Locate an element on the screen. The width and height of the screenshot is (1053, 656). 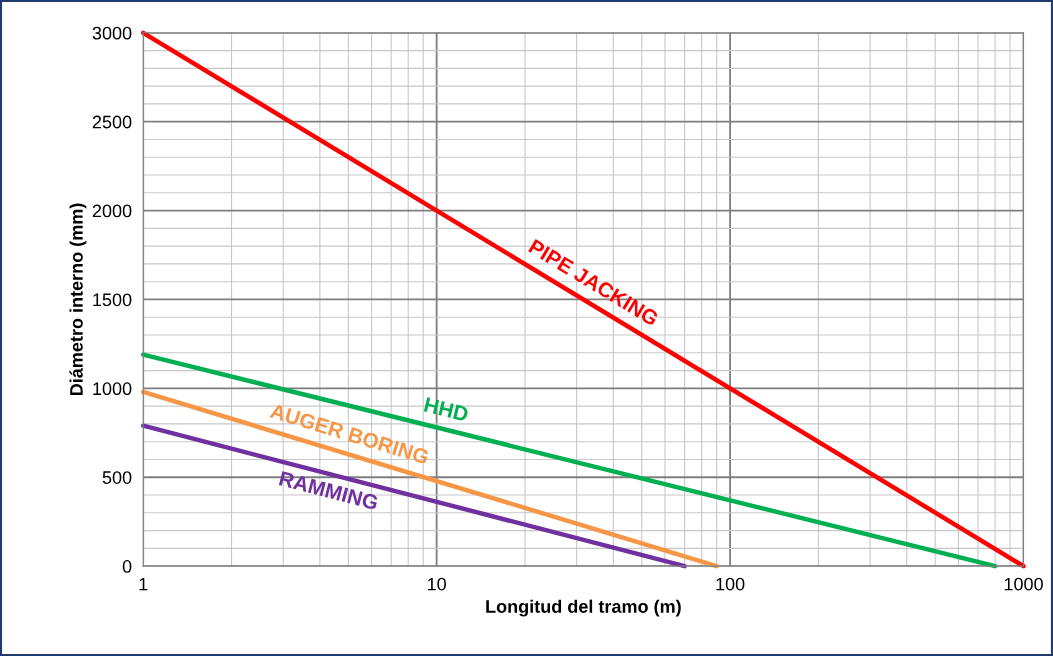
y-tick-label: 500 is located at coordinates (117, 477).